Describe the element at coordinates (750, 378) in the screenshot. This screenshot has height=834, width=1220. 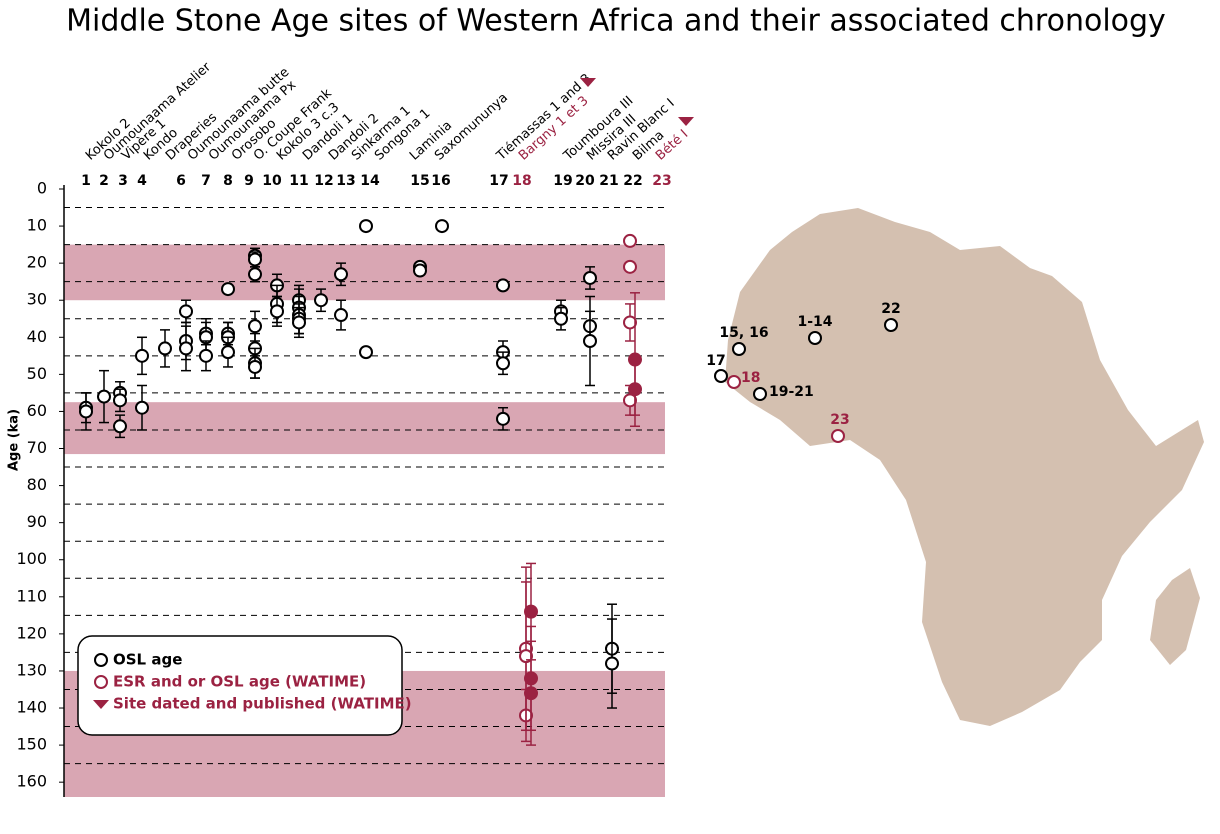
I see `map-site-label: 18` at that location.